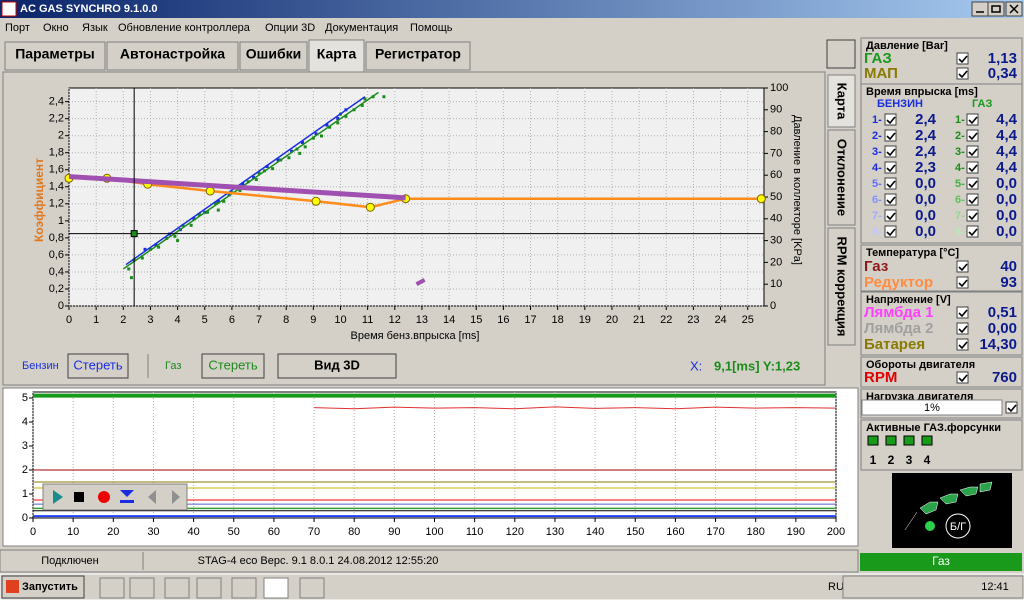 The image size is (1024, 600). Describe the element at coordinates (431, 28) in the screenshot. I see `menu-item: Помощь` at that location.